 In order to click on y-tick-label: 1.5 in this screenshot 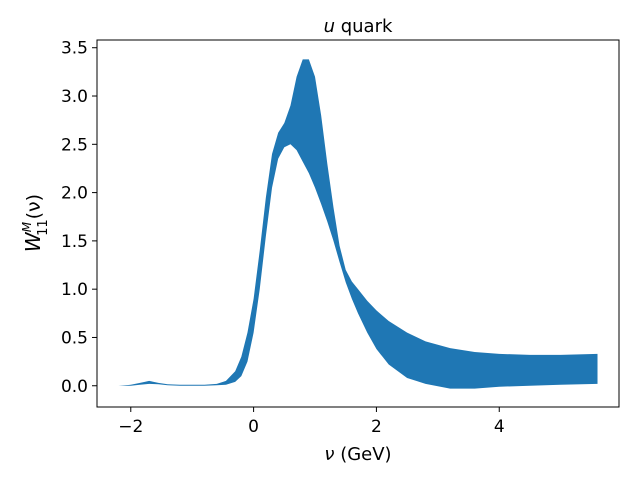, I will do `click(74, 242)`.